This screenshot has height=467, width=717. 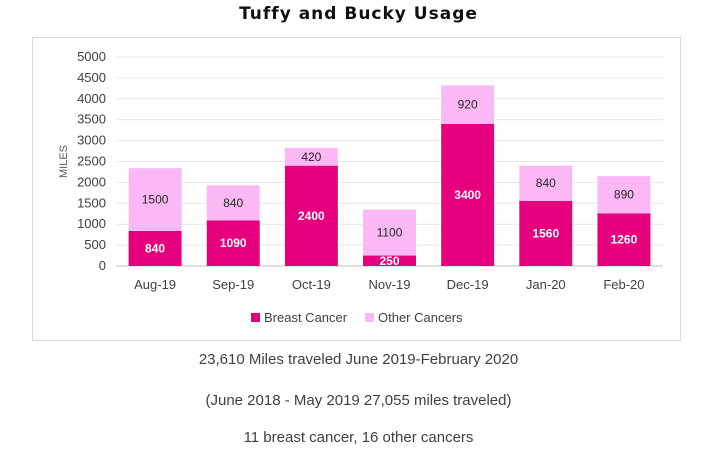 What do you see at coordinates (420, 317) in the screenshot?
I see `legend-label-other-cancers: Other Cancers` at bounding box center [420, 317].